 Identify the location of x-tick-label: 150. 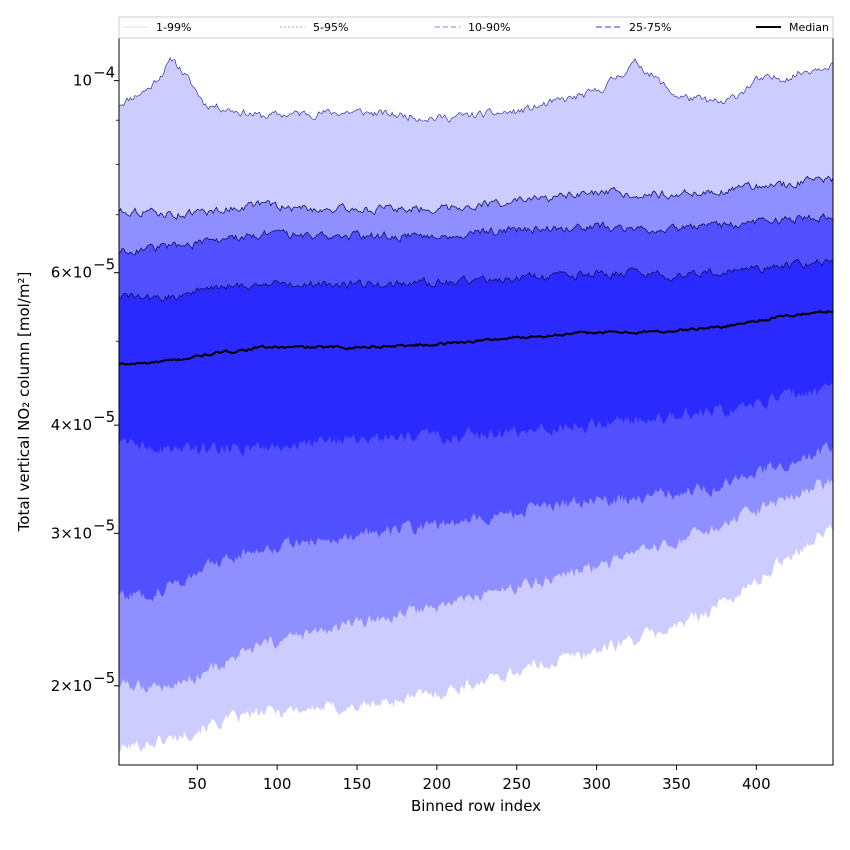
(357, 784).